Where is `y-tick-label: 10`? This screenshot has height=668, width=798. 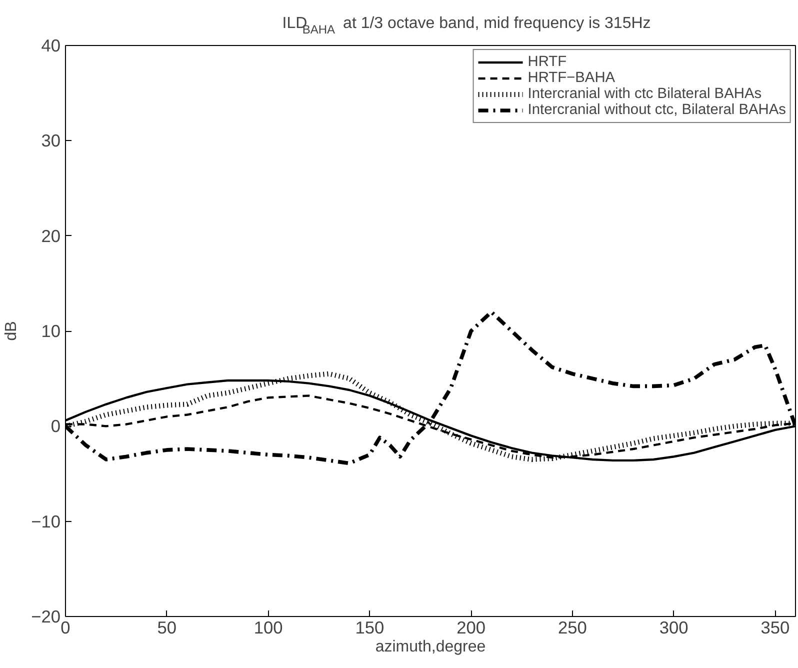
y-tick-label: 10 is located at coordinates (51, 331).